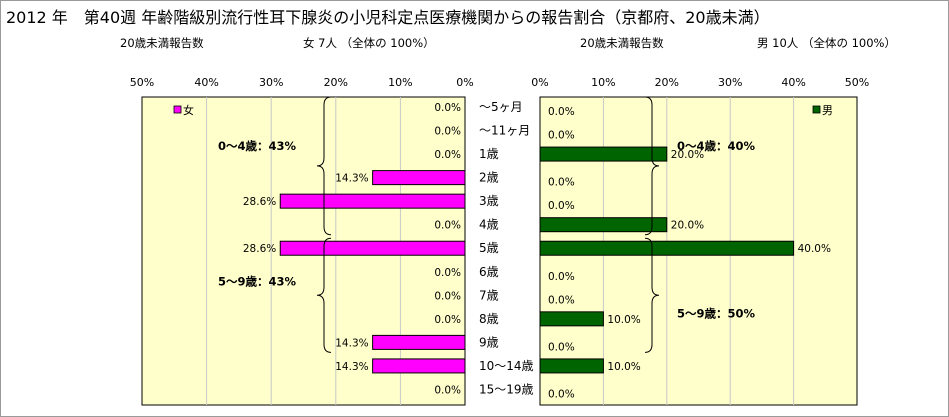 The image size is (949, 417). I want to click on age-category-label: 10～14歳, so click(506, 366).